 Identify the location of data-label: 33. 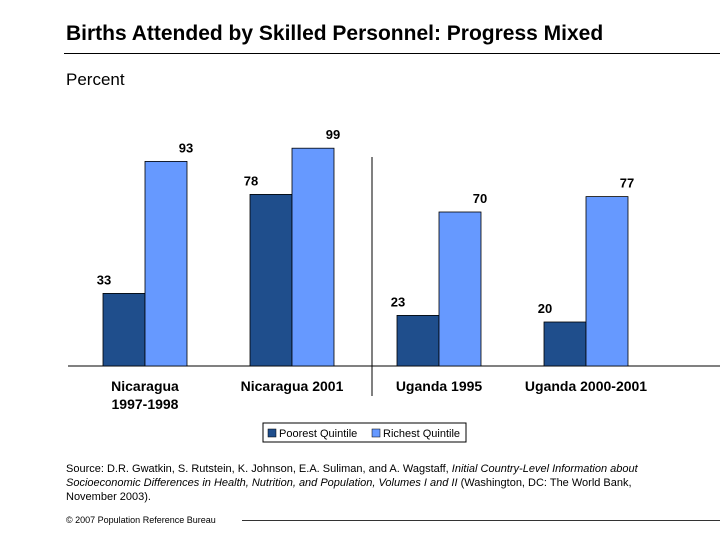
(104, 279).